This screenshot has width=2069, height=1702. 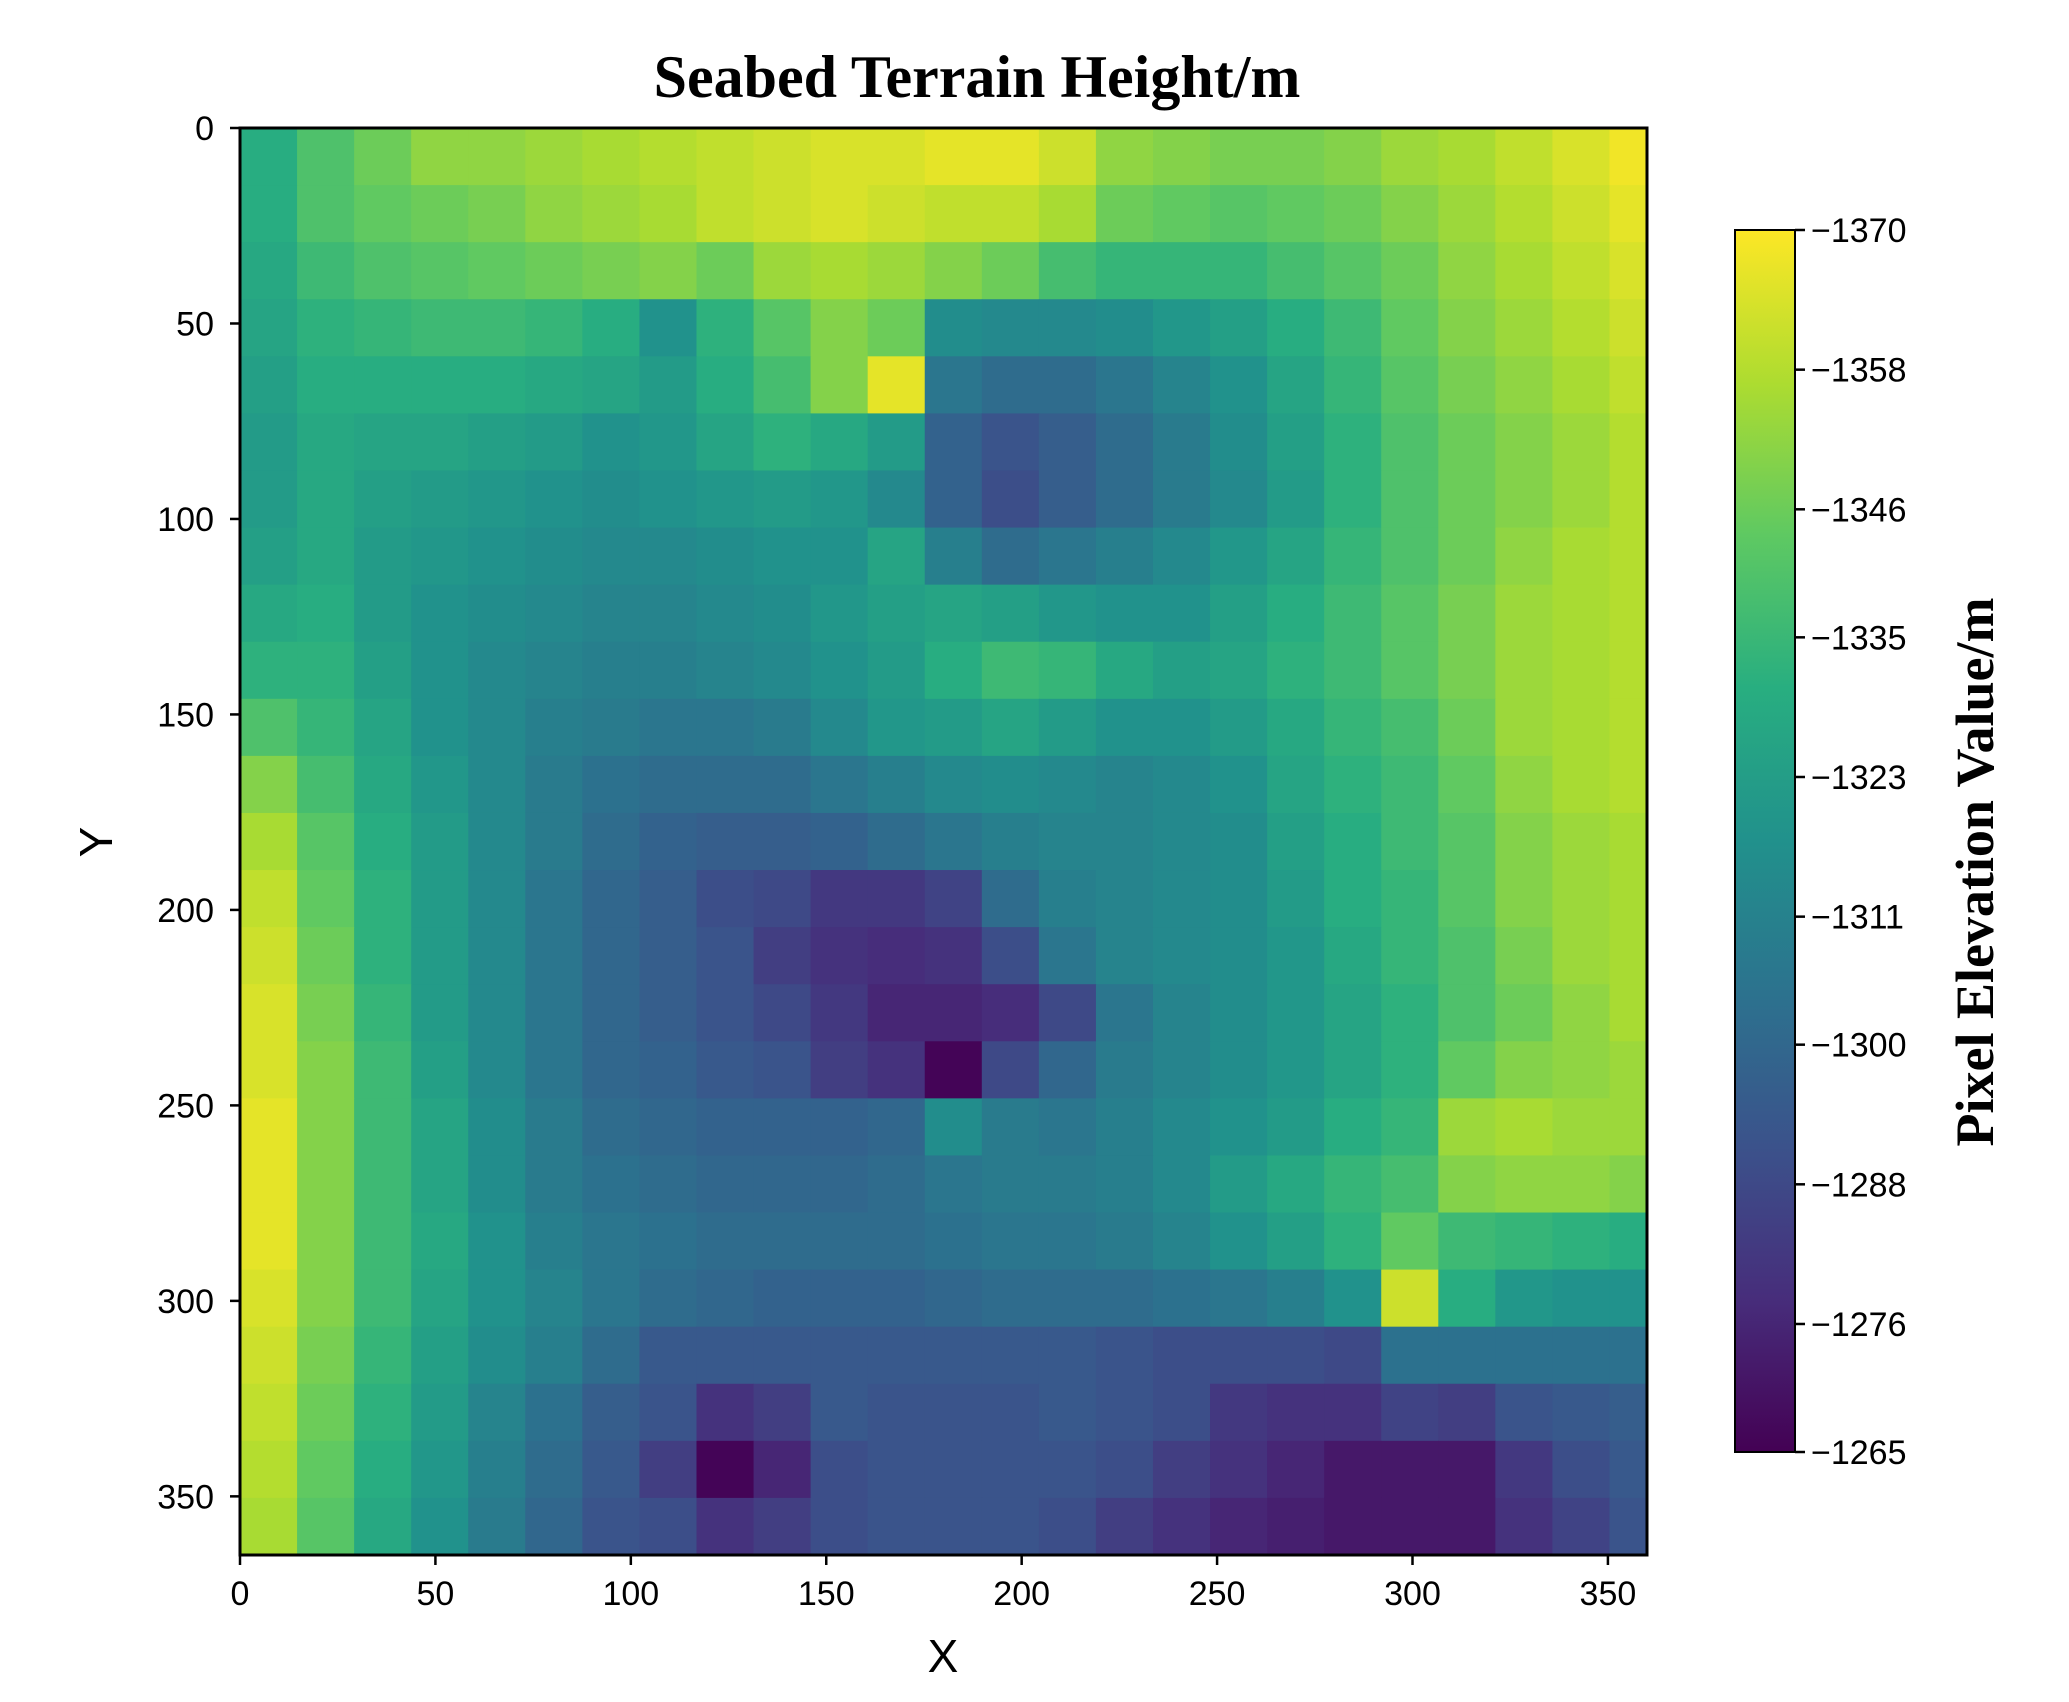 What do you see at coordinates (185, 911) in the screenshot?
I see `y-tick-label: 200` at bounding box center [185, 911].